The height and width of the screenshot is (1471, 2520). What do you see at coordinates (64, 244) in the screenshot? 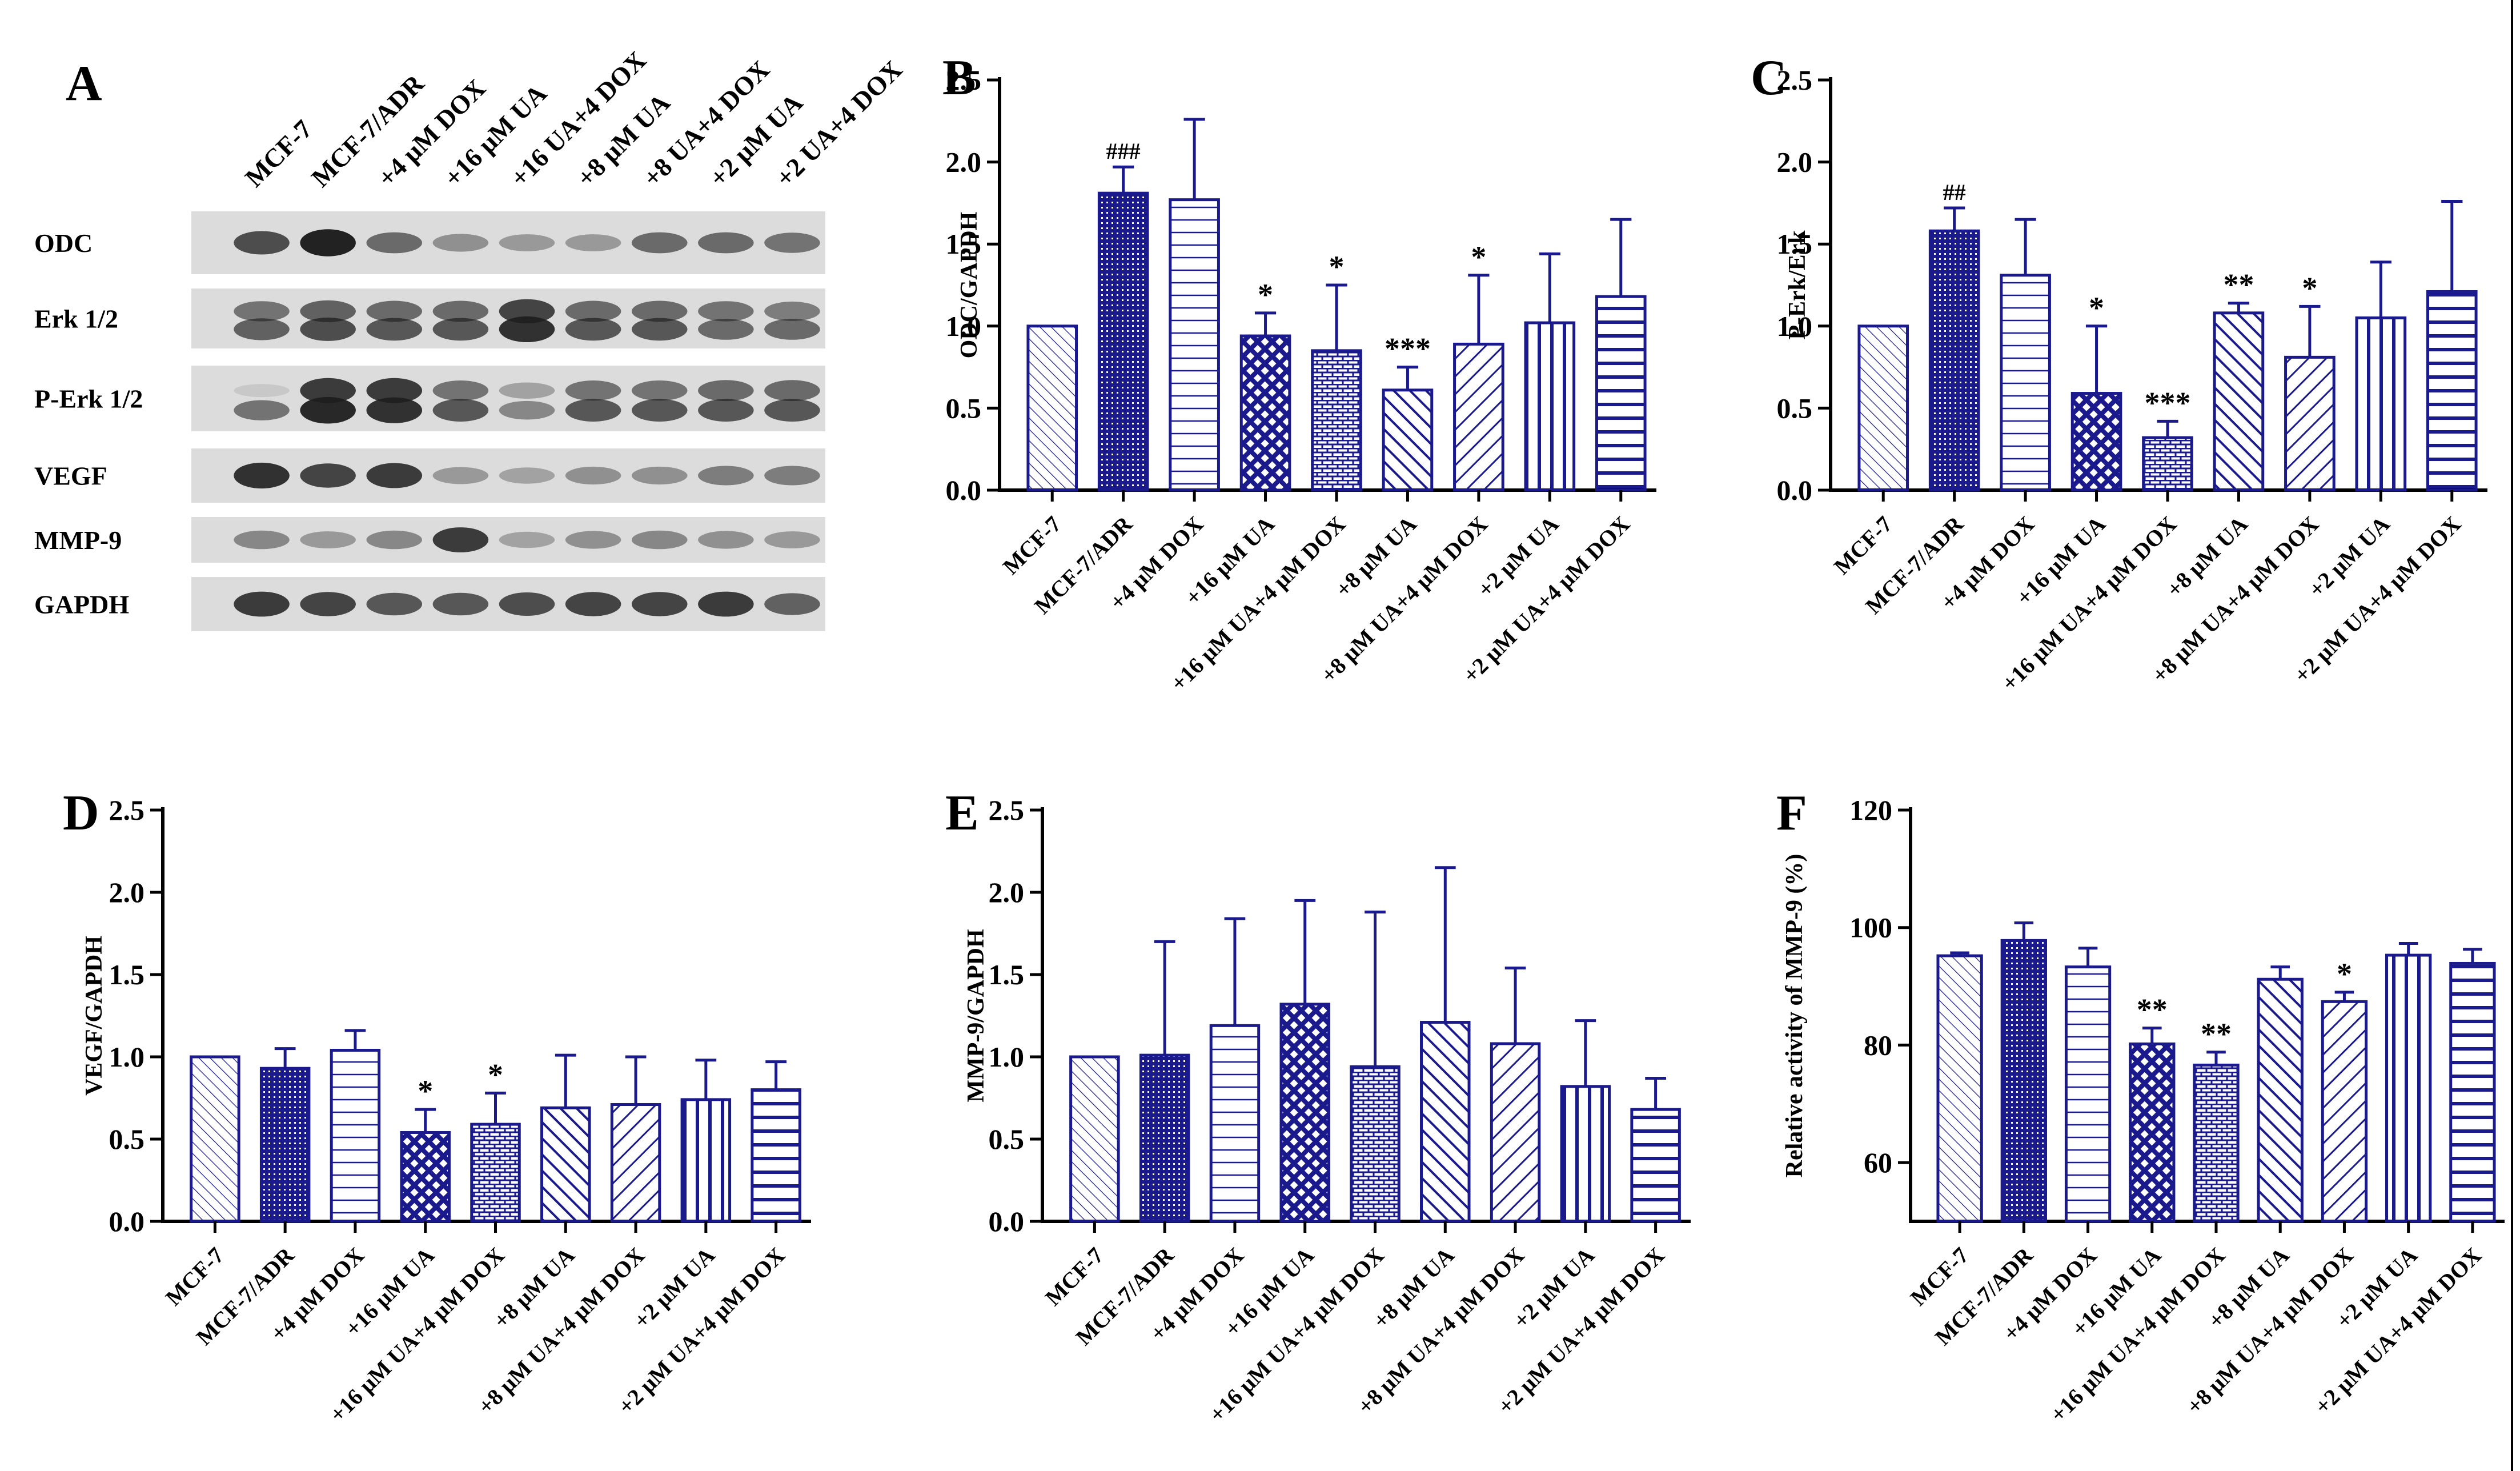
I see `blot-label-odc: ODC` at bounding box center [64, 244].